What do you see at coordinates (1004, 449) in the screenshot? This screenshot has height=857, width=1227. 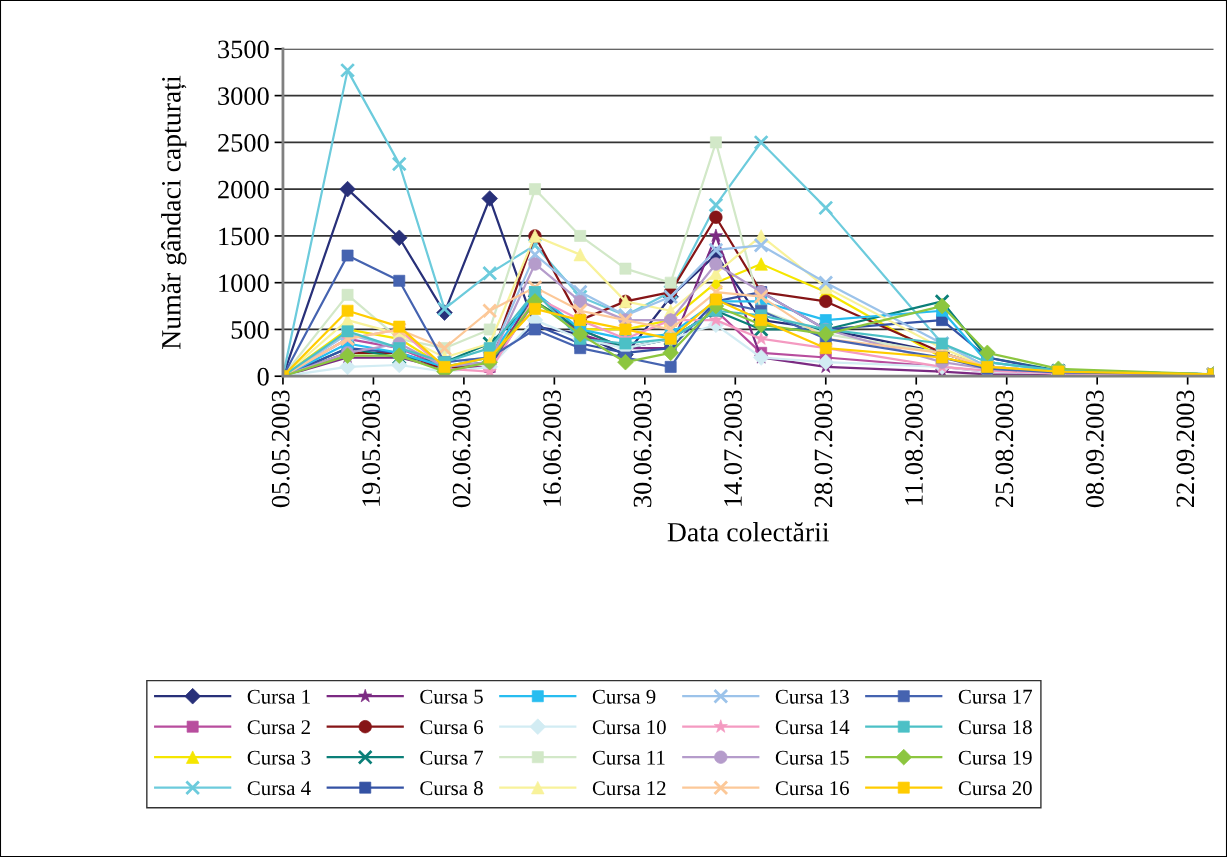 I see `x-tick-label: 25.08.2003` at bounding box center [1004, 449].